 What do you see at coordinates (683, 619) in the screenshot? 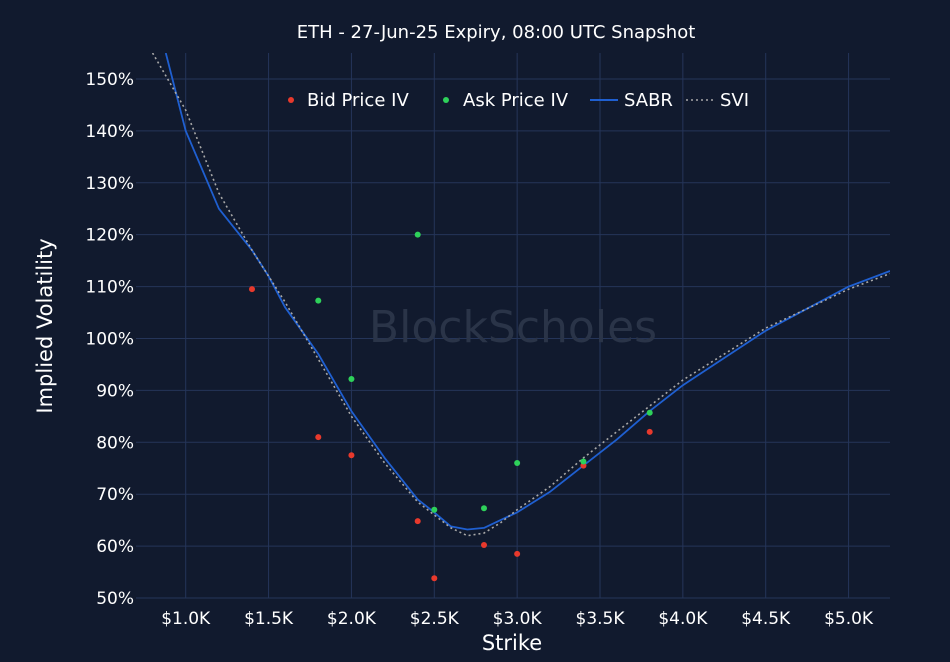
I see `x-tick-label: $4.0K` at bounding box center [683, 619].